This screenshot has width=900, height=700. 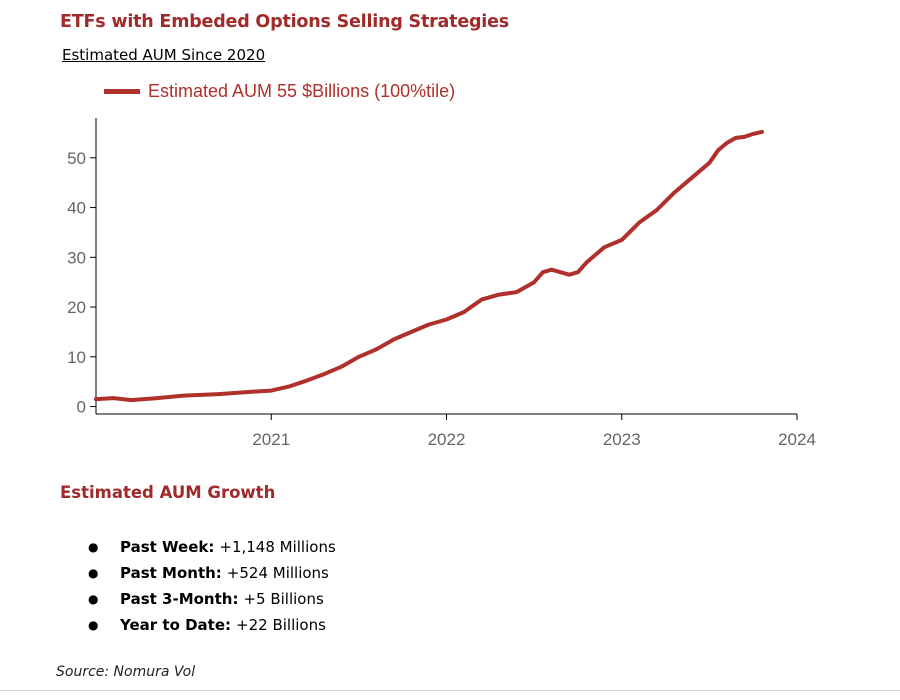 I want to click on x-tick-label: 2021, so click(x=271, y=439).